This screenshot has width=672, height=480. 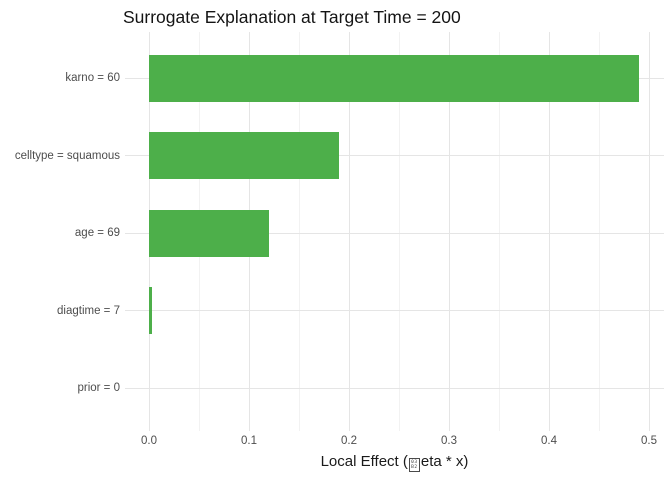 What do you see at coordinates (149, 441) in the screenshot?
I see `x-tick-label: 0.0` at bounding box center [149, 441].